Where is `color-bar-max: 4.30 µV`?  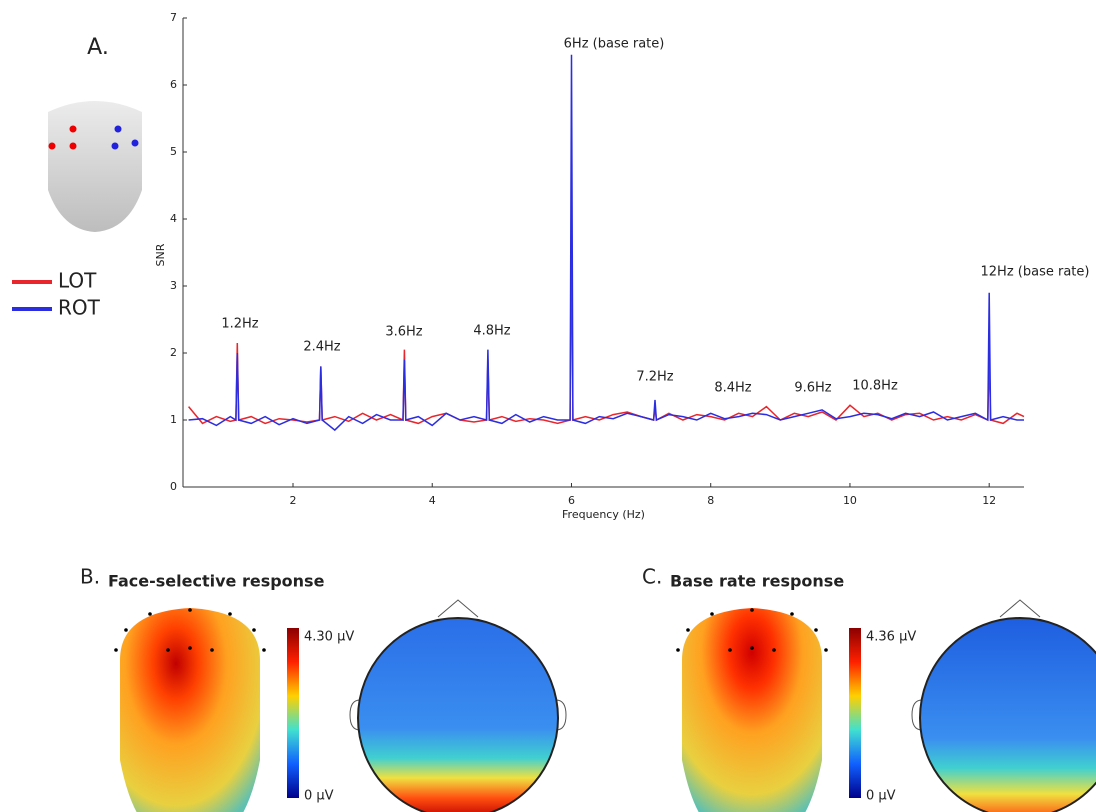 color-bar-max: 4.30 µV is located at coordinates (329, 637).